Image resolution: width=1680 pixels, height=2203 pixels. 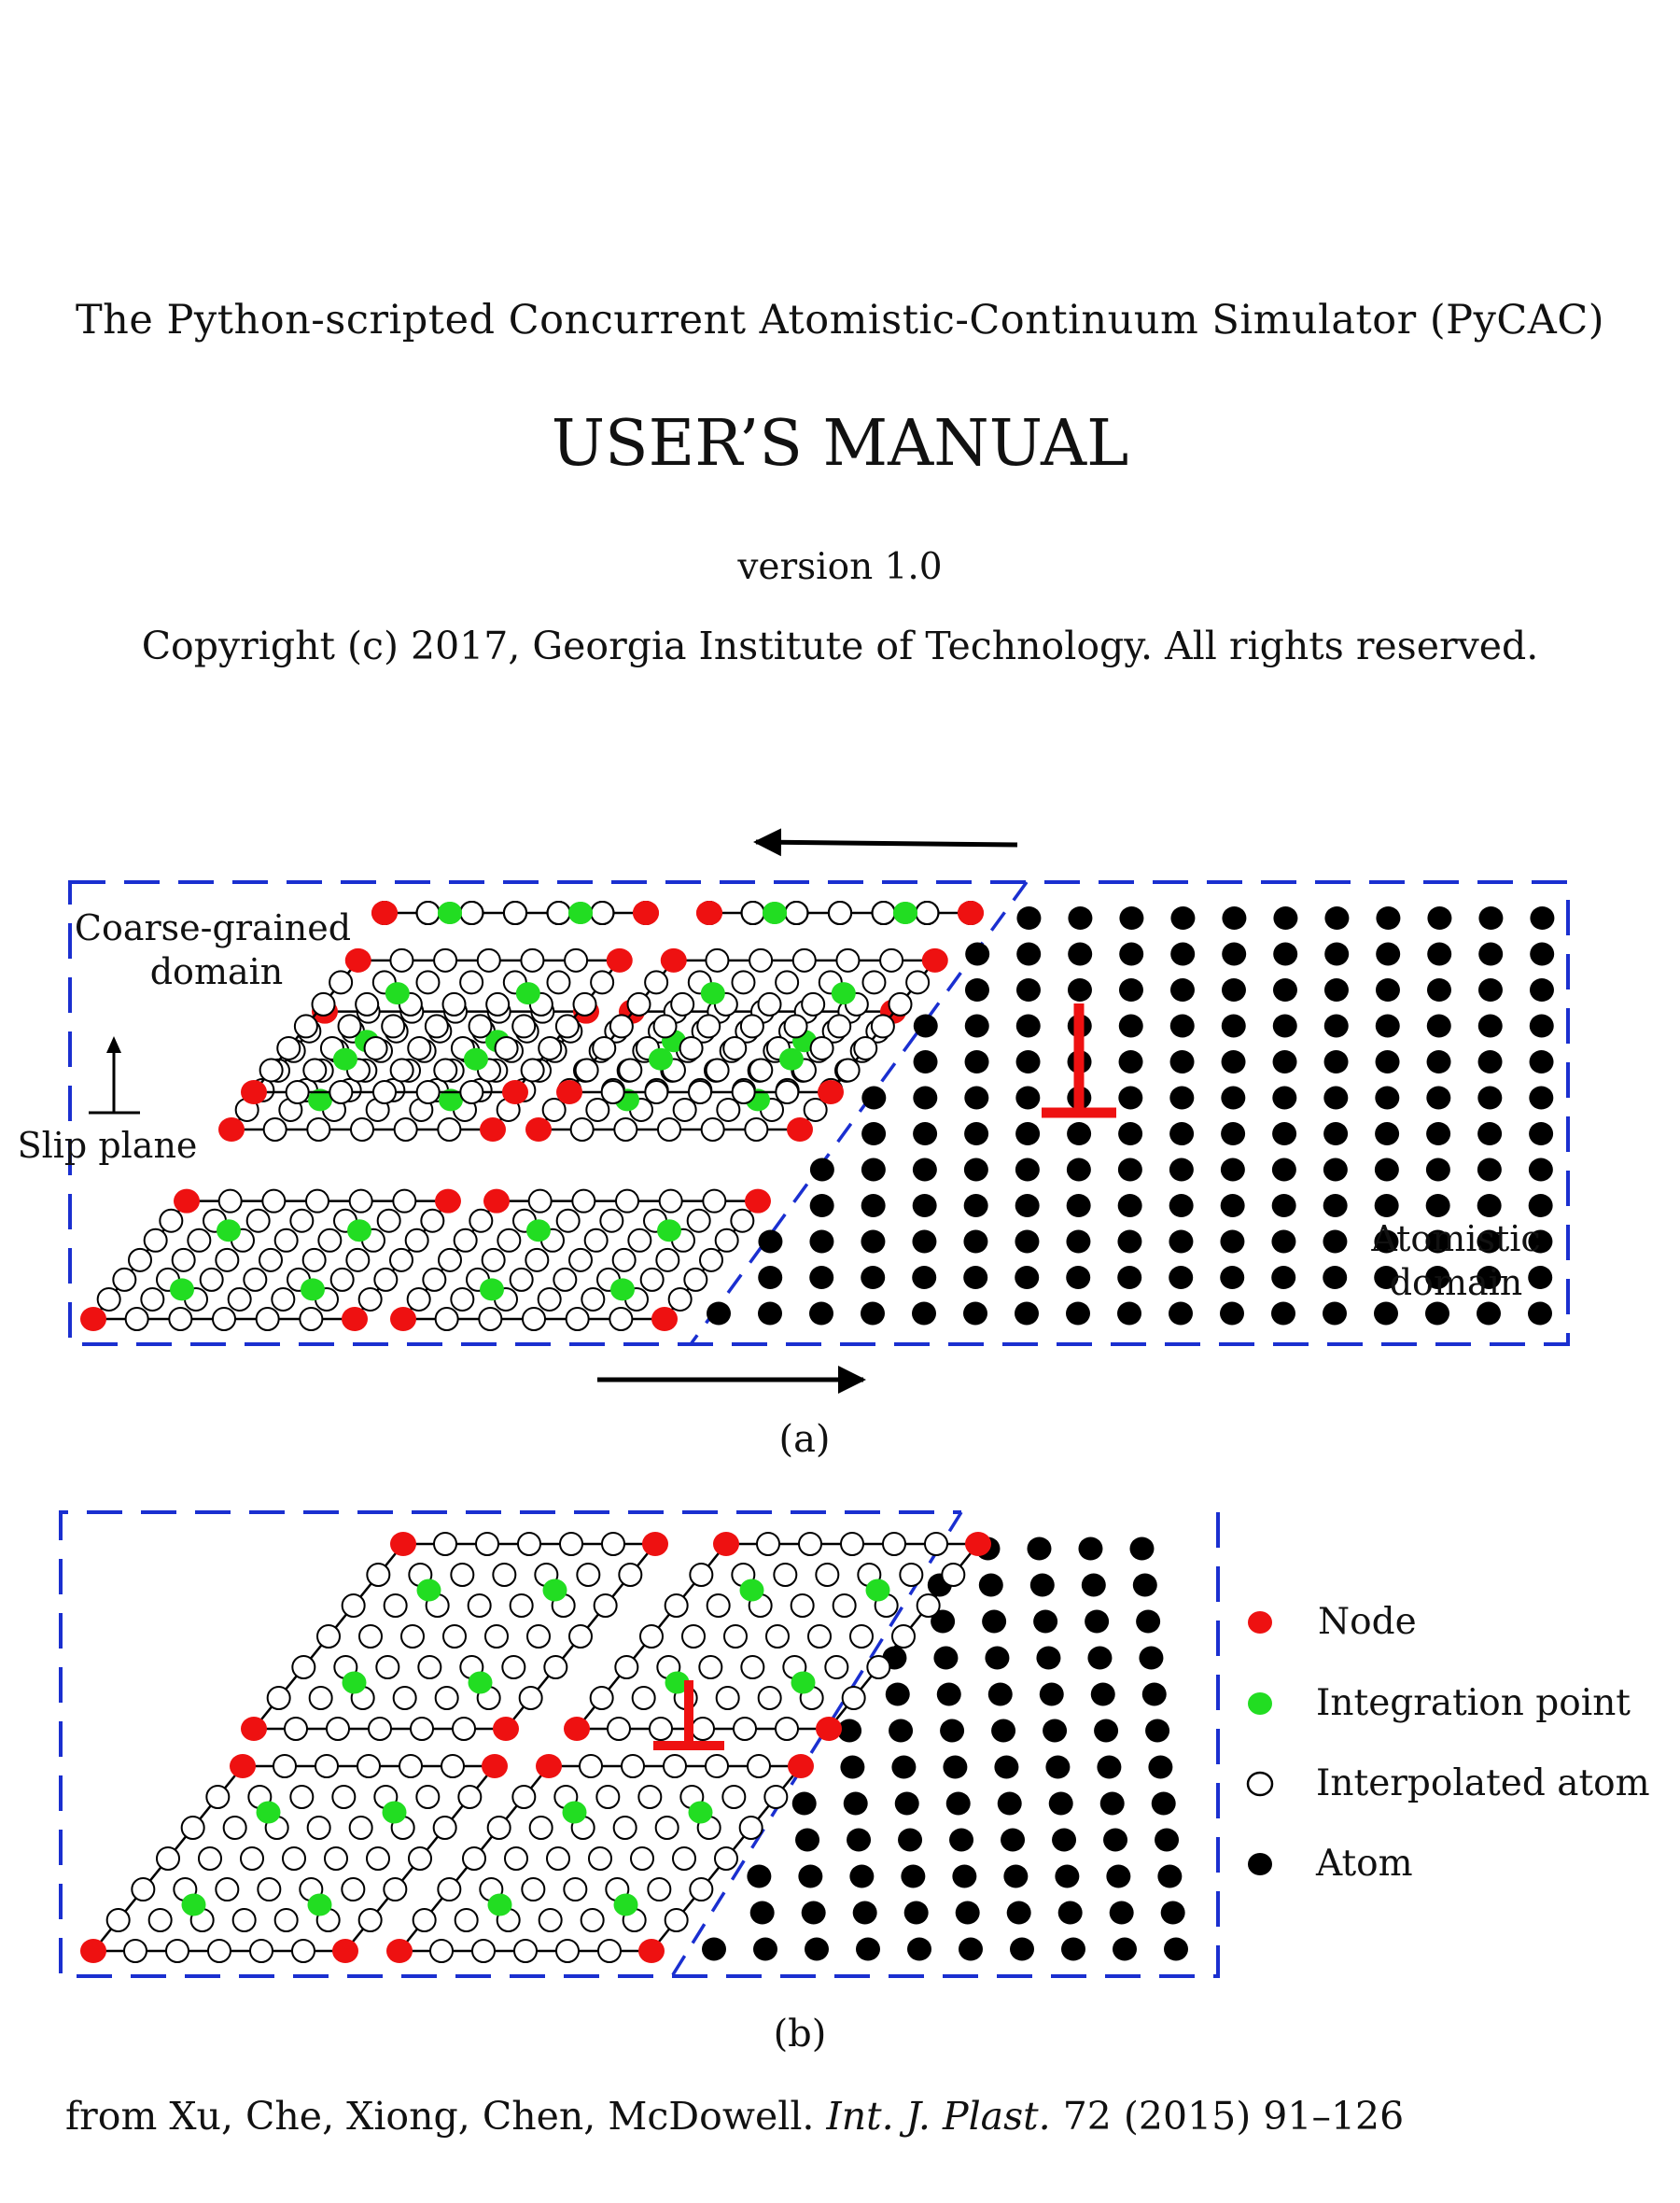 What do you see at coordinates (1233, 2117) in the screenshot?
I see `citation-volume-pages: 72 (2015) 91–126` at bounding box center [1233, 2117].